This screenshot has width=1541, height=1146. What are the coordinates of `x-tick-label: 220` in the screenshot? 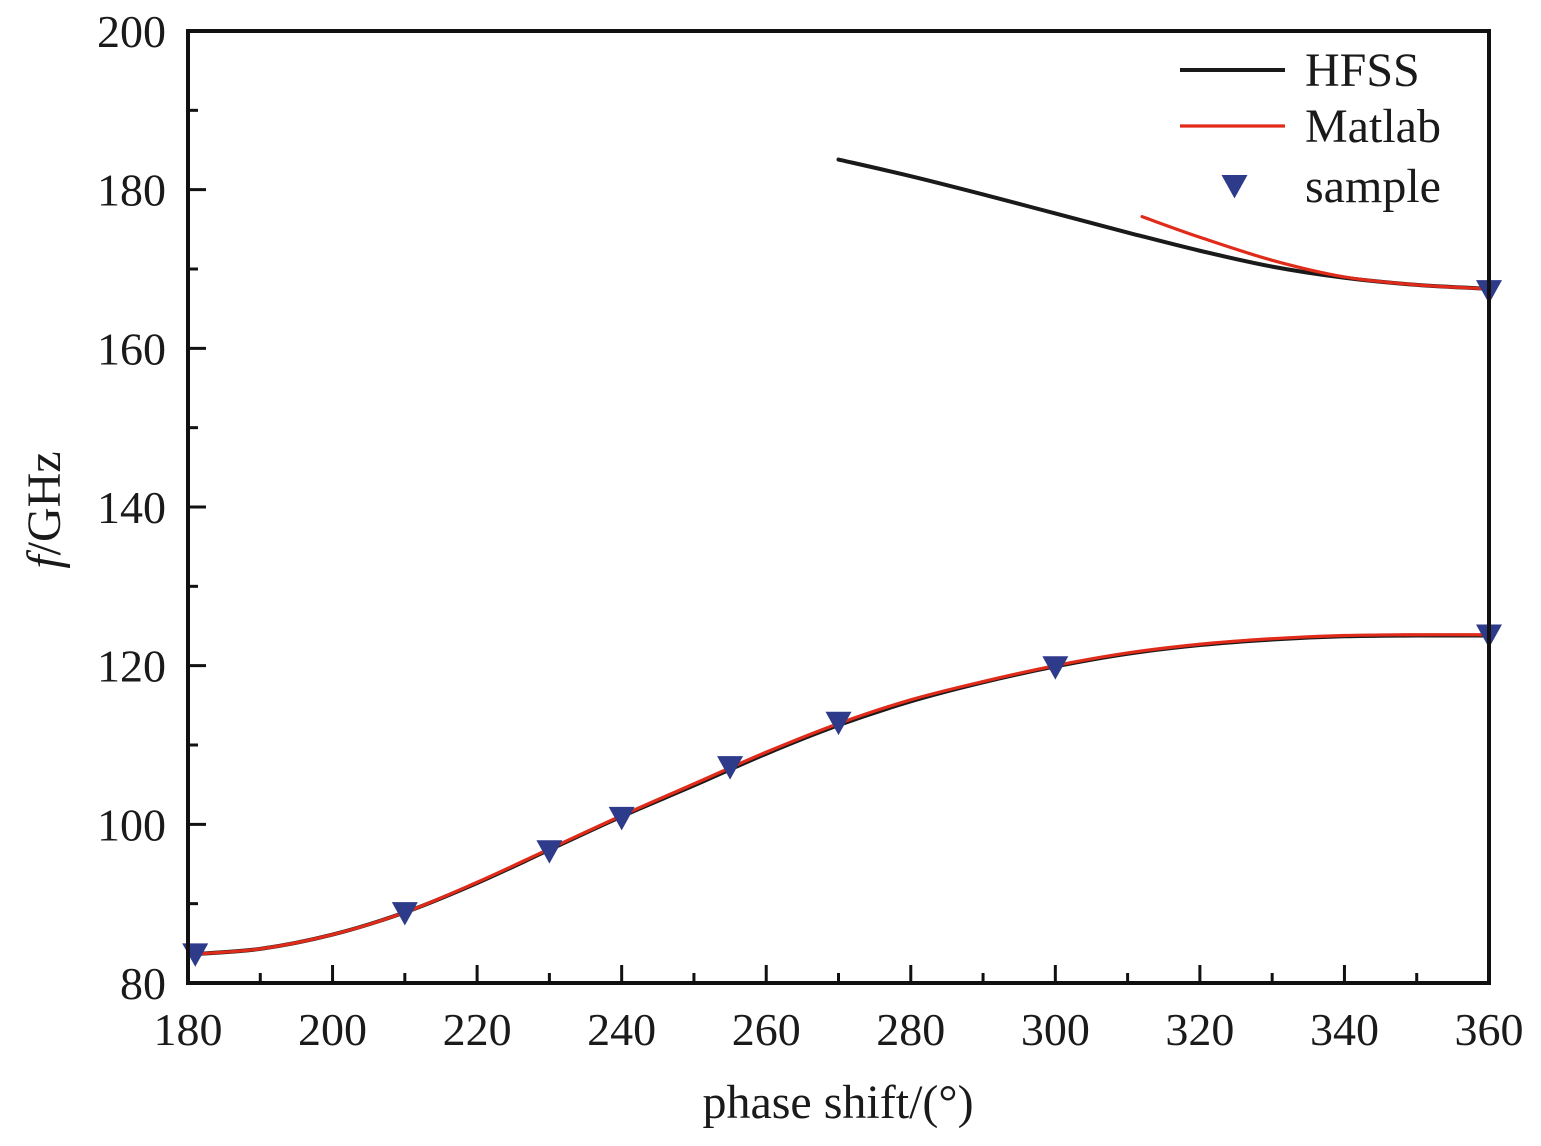 It's located at (477, 1029).